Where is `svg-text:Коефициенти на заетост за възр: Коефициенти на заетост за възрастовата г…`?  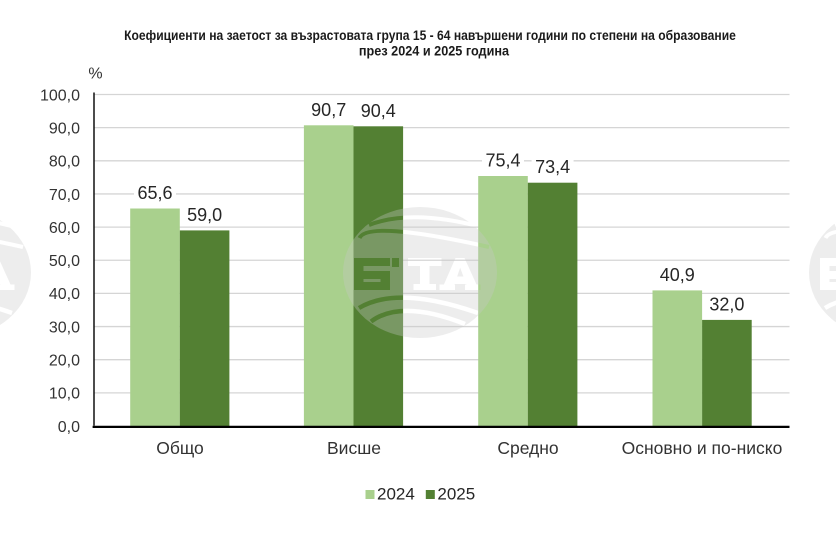
svg-text:Коефициенти на заетост за възр: Коефициенти на заетост за възрастовата г… is located at coordinates (430, 35).